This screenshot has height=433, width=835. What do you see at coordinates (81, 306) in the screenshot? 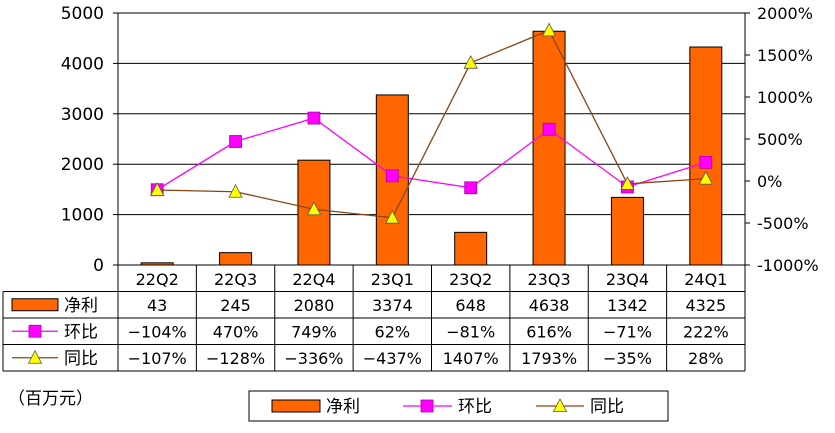
I see `table-series-name: 净利` at bounding box center [81, 306].